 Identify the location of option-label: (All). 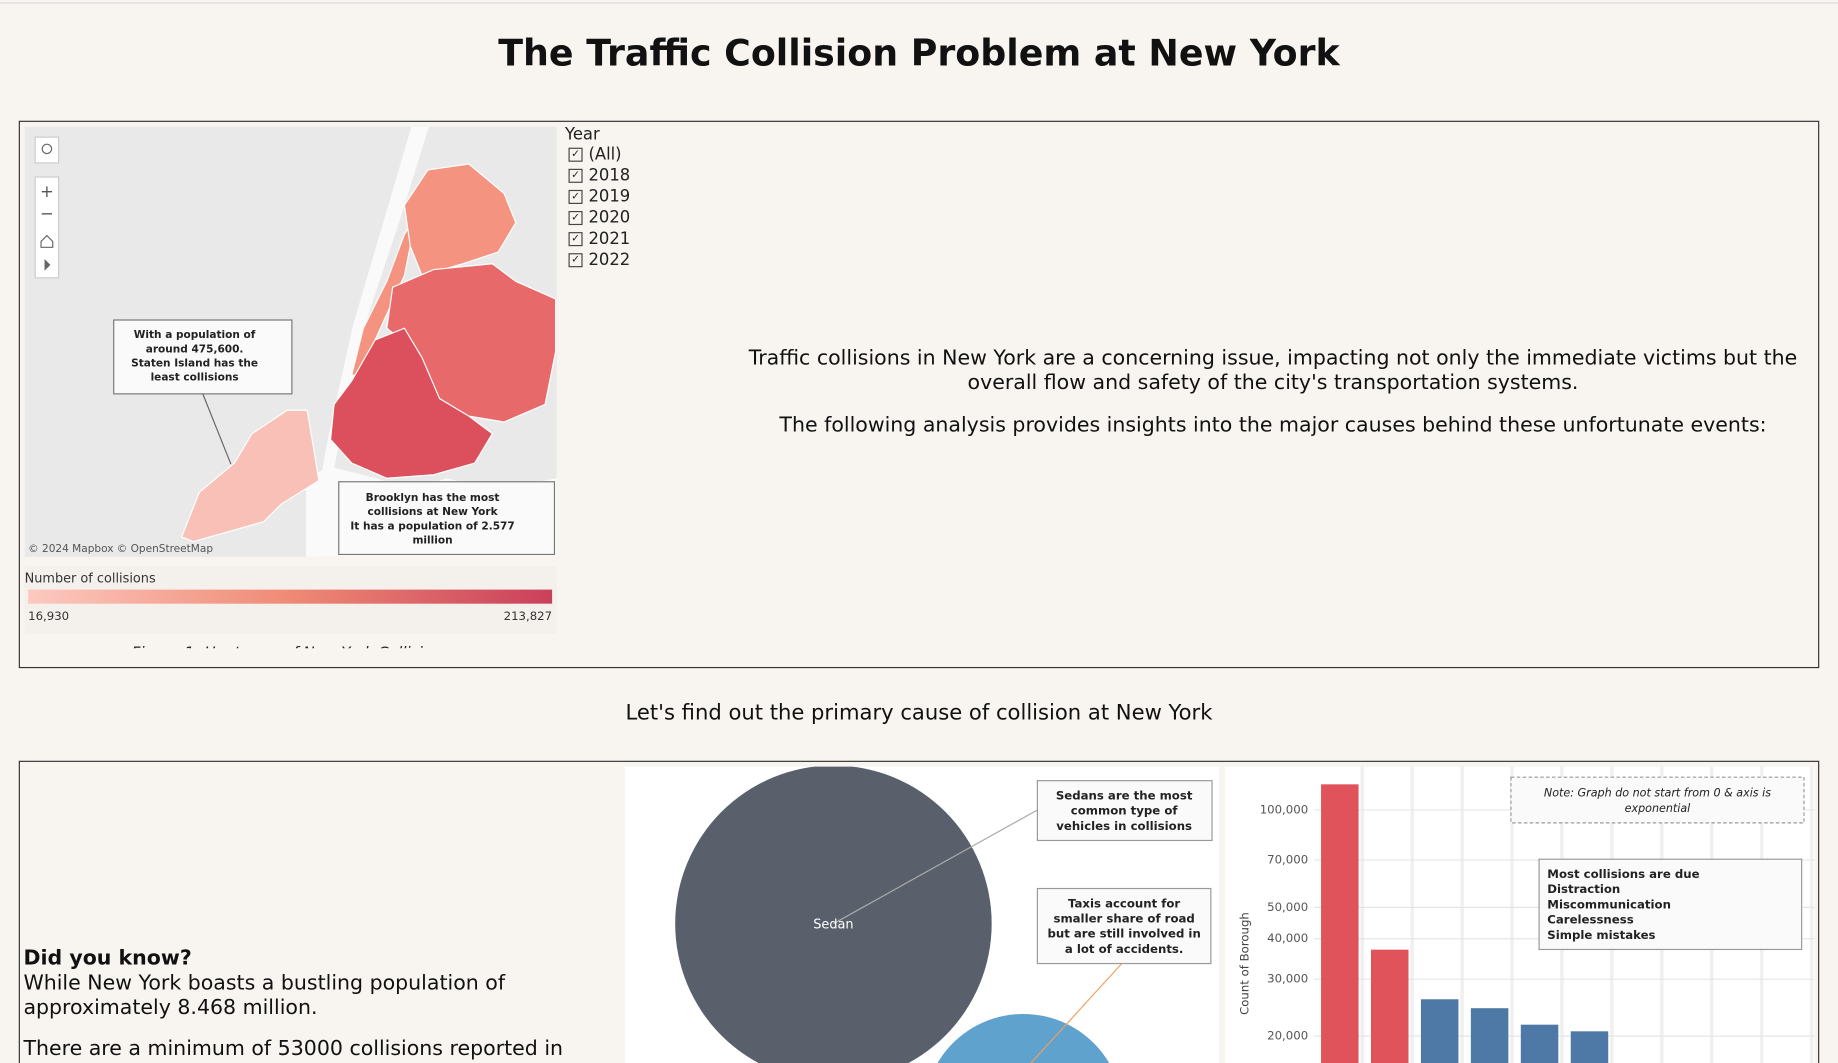
(605, 155).